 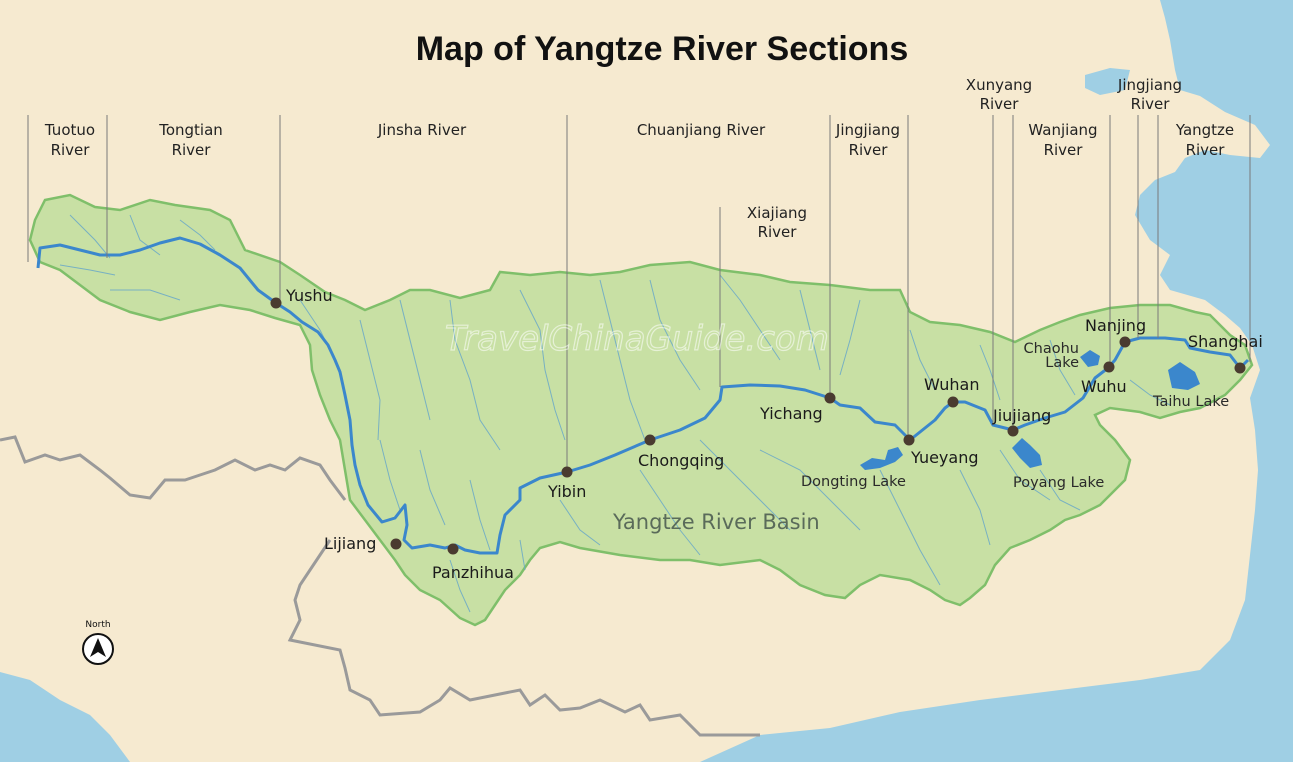 I want to click on section-label-yangtze: Yangtze, so click(x=1204, y=130).